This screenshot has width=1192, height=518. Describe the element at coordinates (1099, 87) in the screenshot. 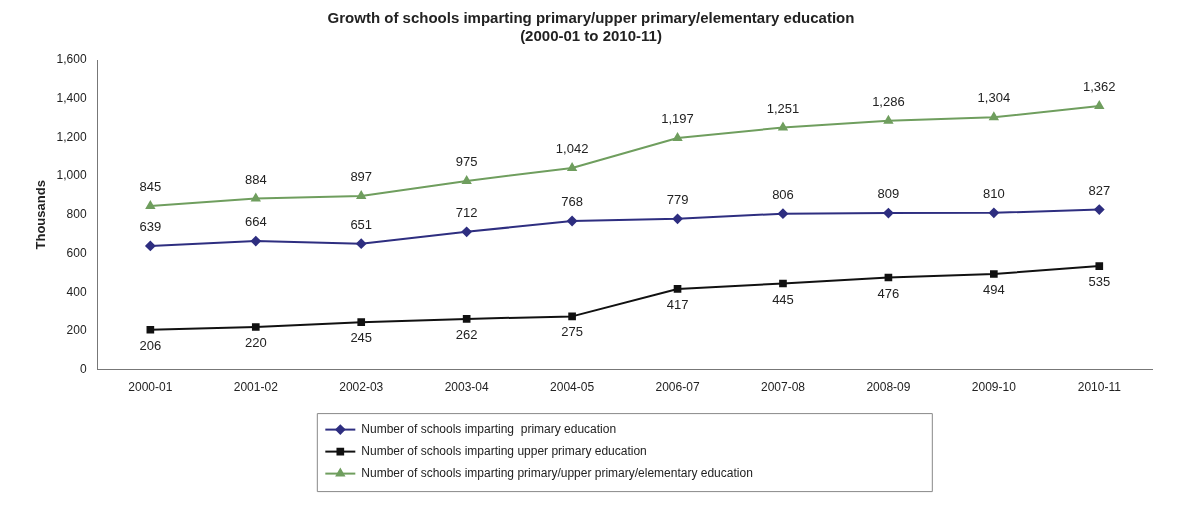

I see `data-label: 1,362` at that location.